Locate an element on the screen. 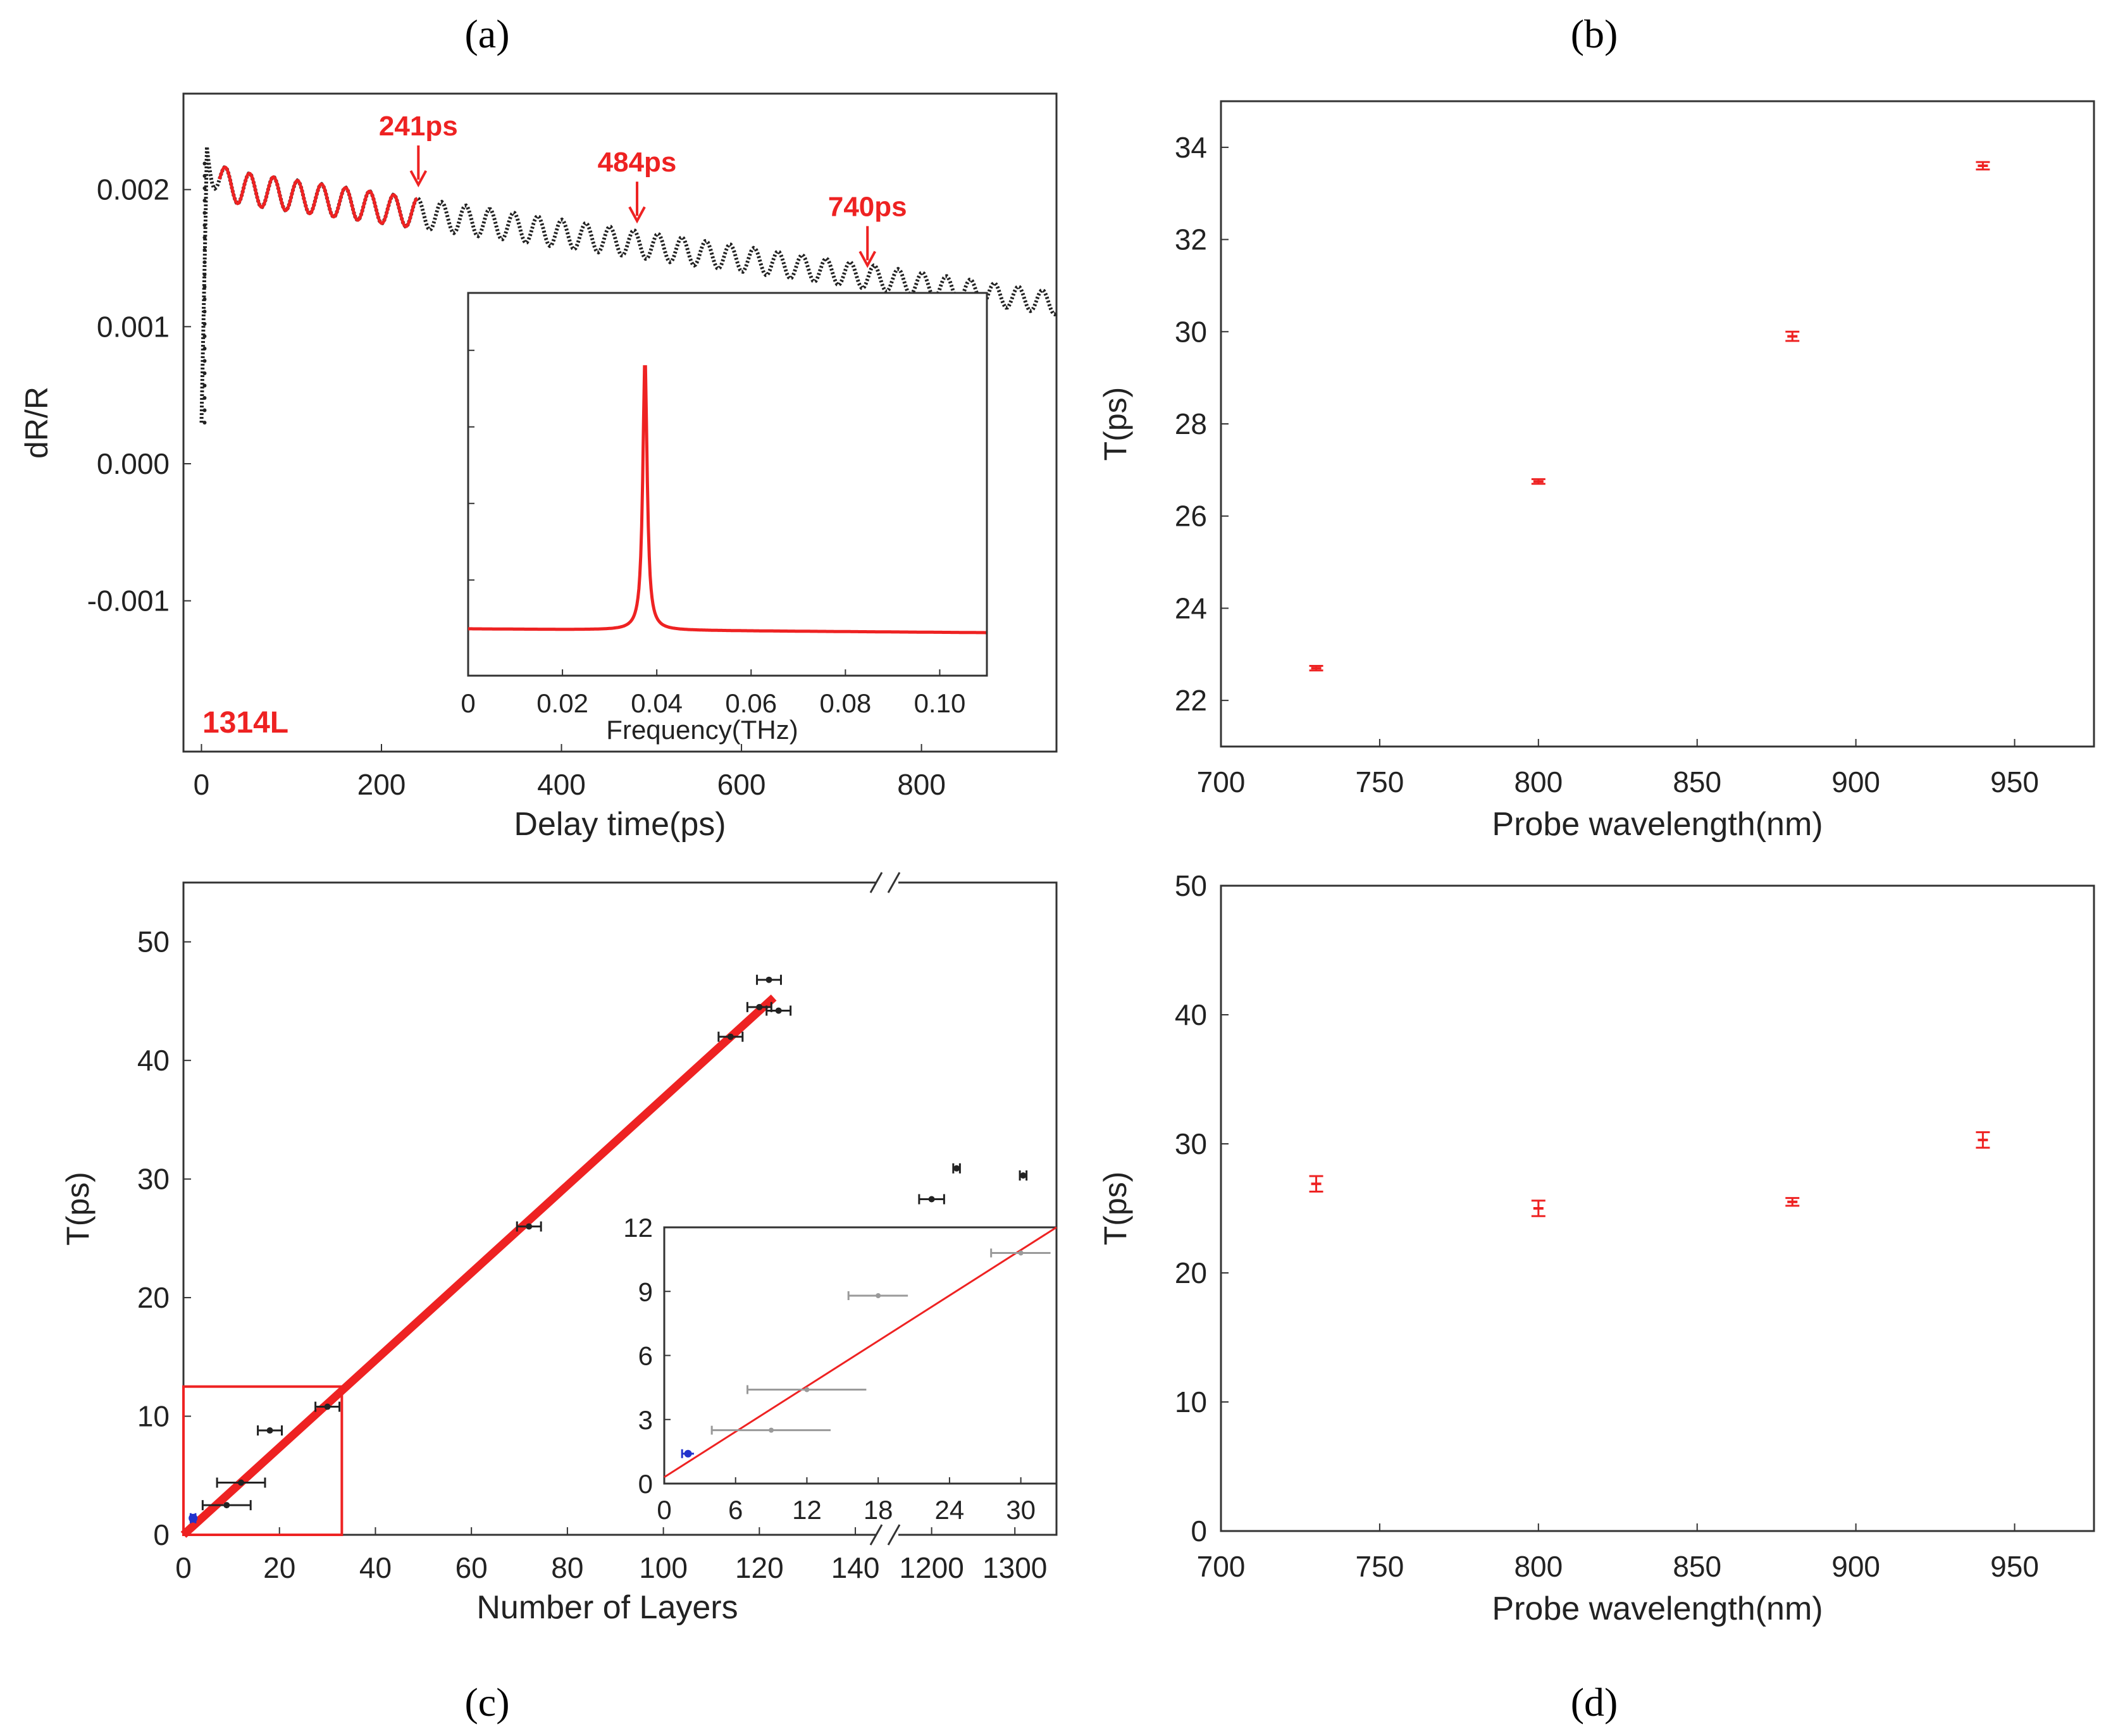 This screenshot has width=2106, height=1736. x-tick-label-d: 800 is located at coordinates (1538, 1566).